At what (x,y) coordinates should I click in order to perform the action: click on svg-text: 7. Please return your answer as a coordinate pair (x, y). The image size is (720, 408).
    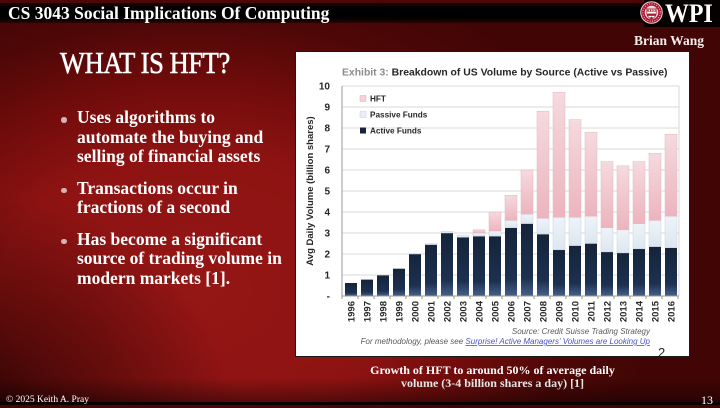
    Looking at the image, I should click on (327, 150).